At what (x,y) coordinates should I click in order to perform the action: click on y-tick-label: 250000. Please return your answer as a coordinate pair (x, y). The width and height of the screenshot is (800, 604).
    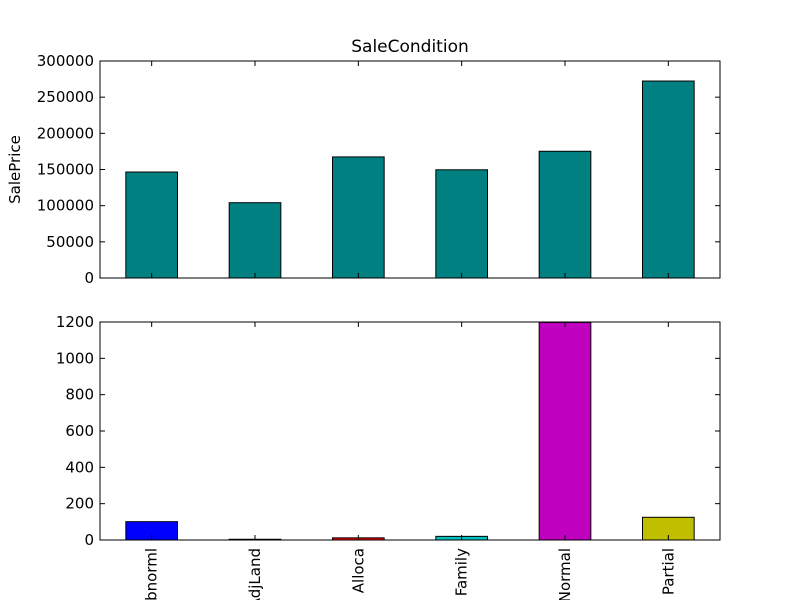
    Looking at the image, I should click on (65, 97).